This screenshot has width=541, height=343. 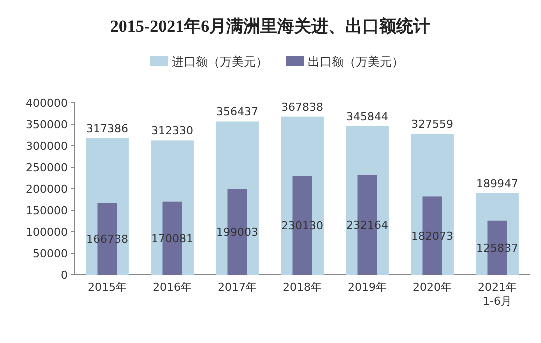 I want to click on data-label: 317386, so click(x=107, y=129).